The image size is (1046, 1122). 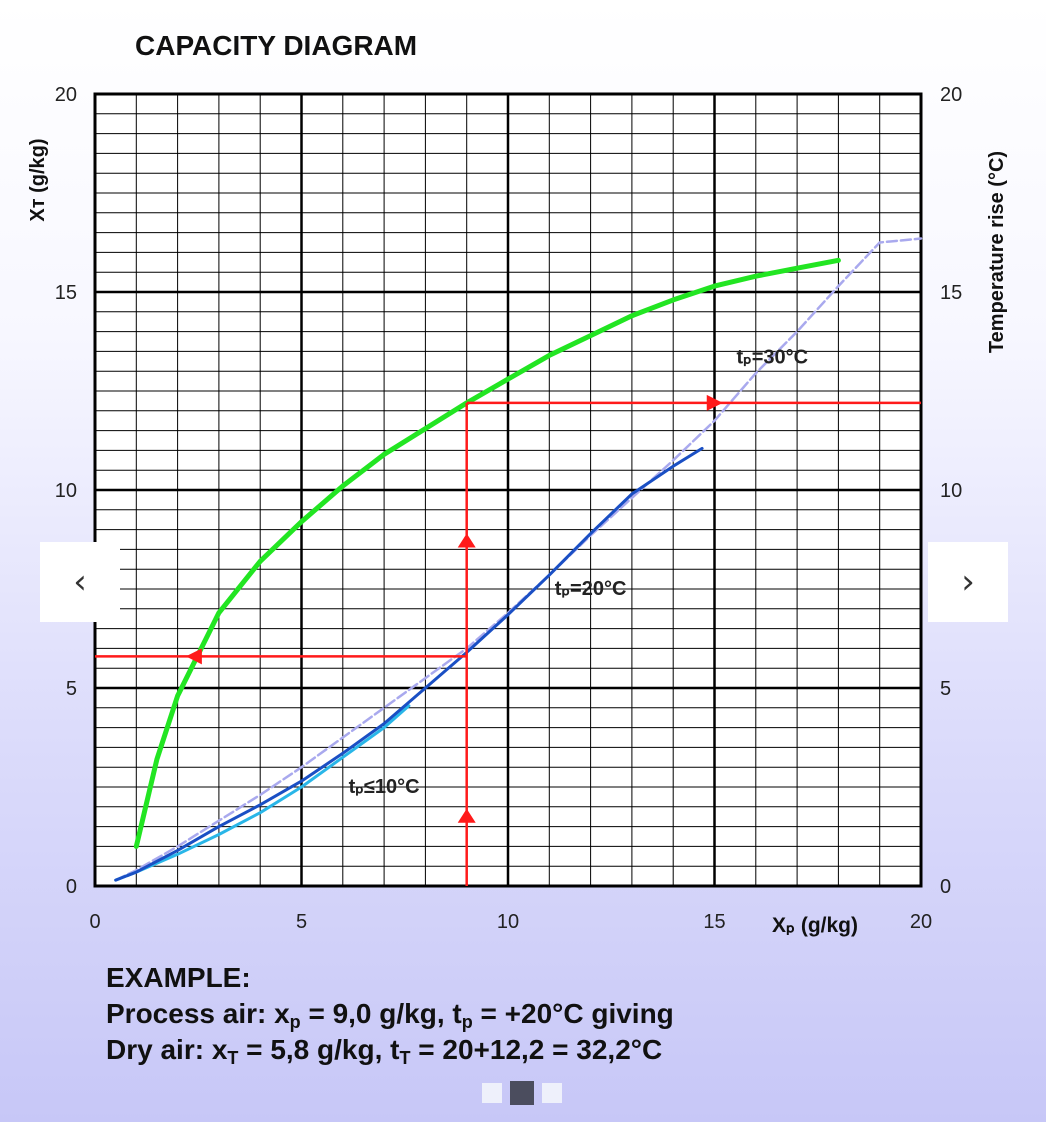 I want to click on y-tick-left: 20, so click(x=66, y=95).